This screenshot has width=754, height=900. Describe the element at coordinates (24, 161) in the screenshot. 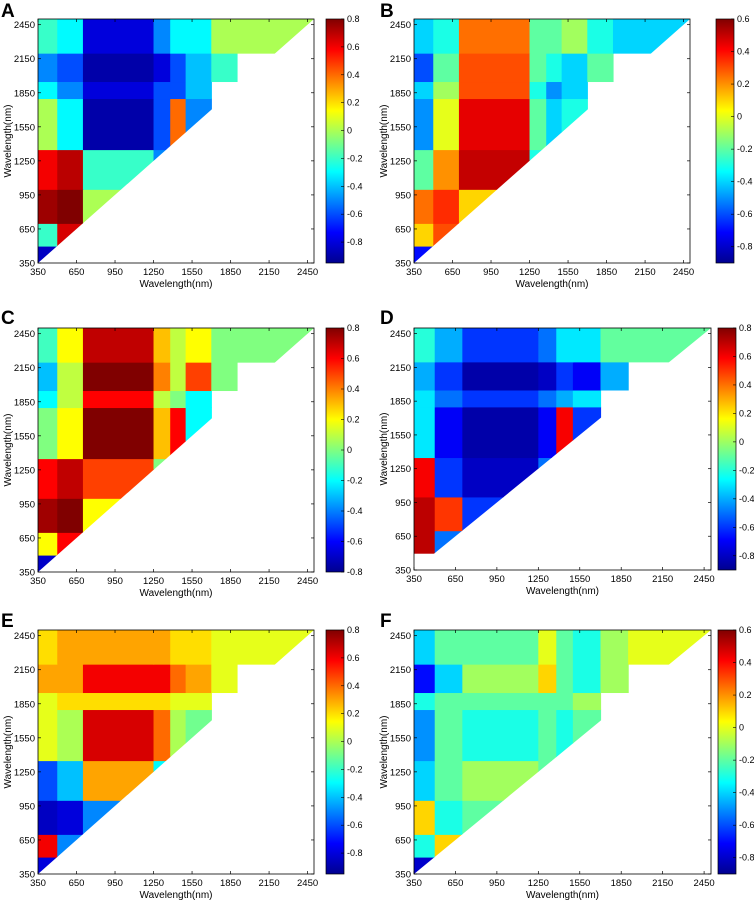

I see `y-tick-label: 1250` at that location.